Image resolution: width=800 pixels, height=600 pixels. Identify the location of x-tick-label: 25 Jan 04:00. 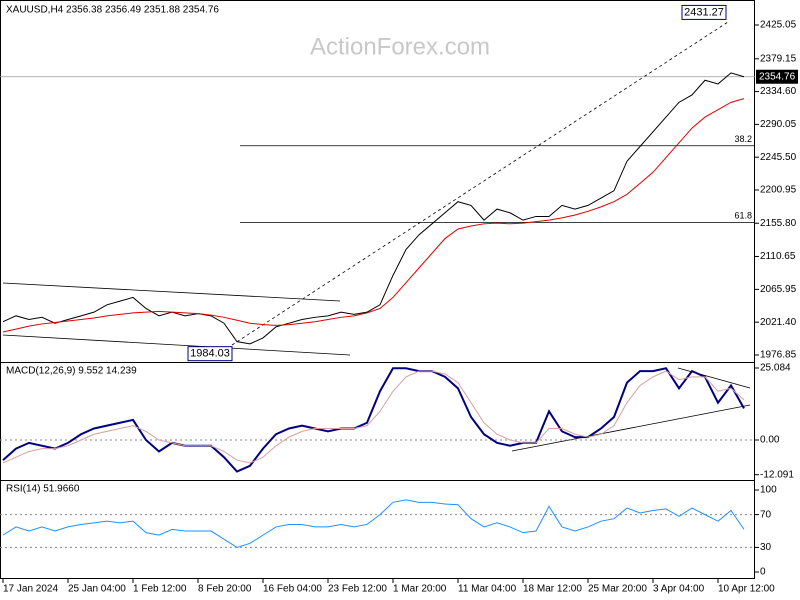
(97, 589).